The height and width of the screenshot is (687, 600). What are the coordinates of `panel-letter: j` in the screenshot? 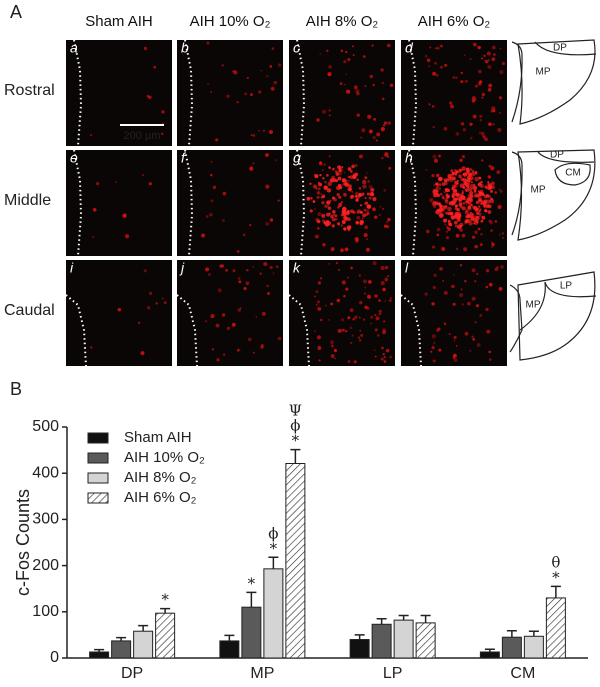 It's located at (182, 268).